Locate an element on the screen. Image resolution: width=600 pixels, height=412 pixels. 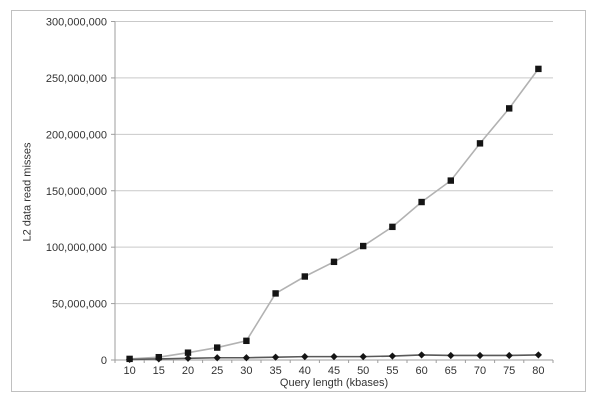
x-tick-label: 50 is located at coordinates (363, 371).